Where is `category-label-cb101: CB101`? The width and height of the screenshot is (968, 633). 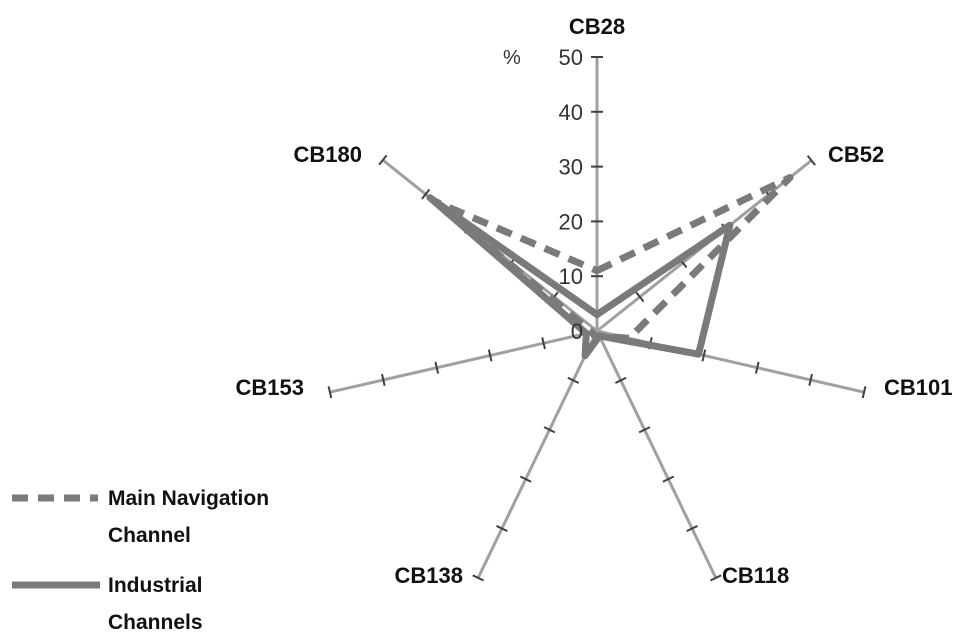 category-label-cb101: CB101 is located at coordinates (918, 387).